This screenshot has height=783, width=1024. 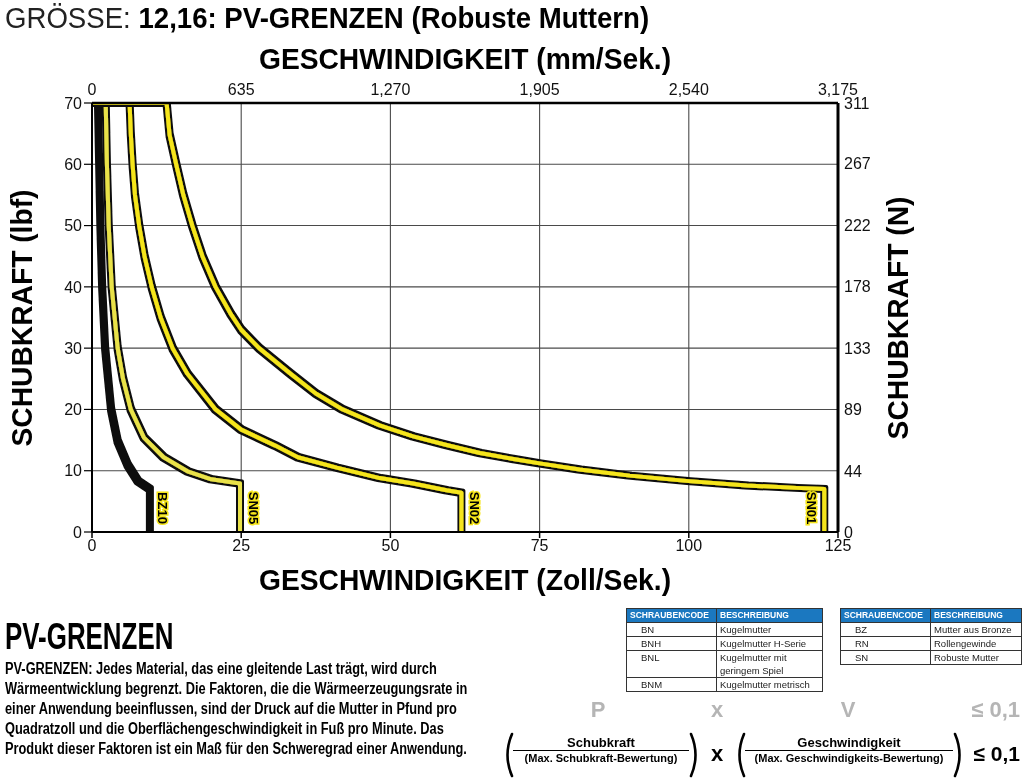 I want to click on text: BNH, so click(x=671, y=643).